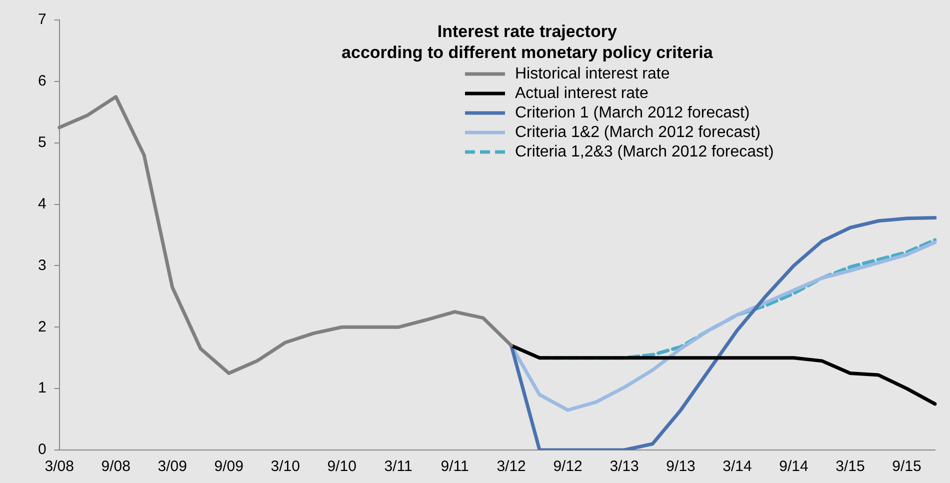  I want to click on legend-label: Criteria 1&2 (March 2012 forecast), so click(637, 132).